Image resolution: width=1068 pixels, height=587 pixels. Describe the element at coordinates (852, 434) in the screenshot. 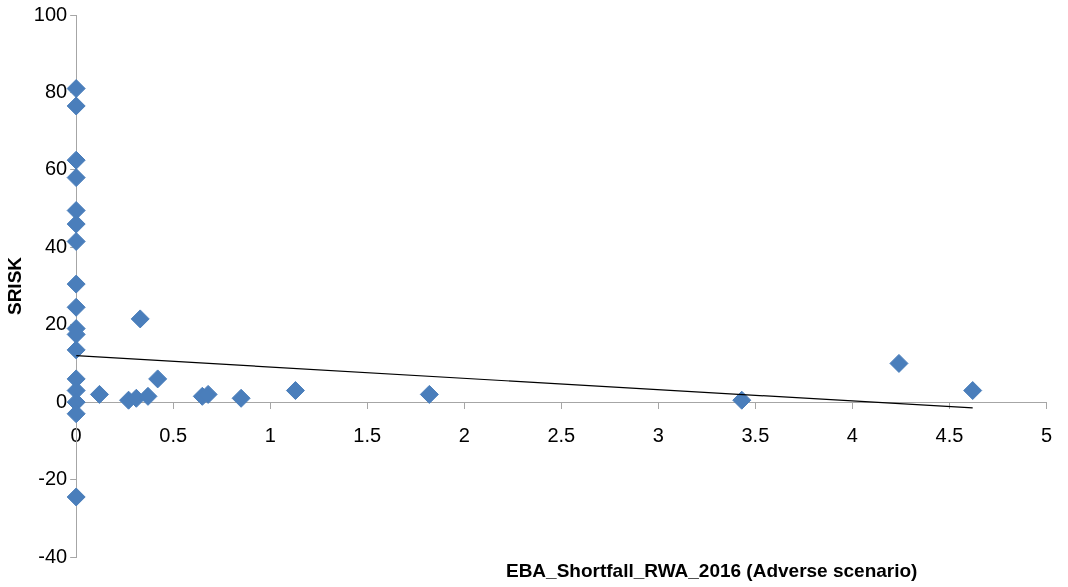

I see `x-tick-label: 4` at that location.